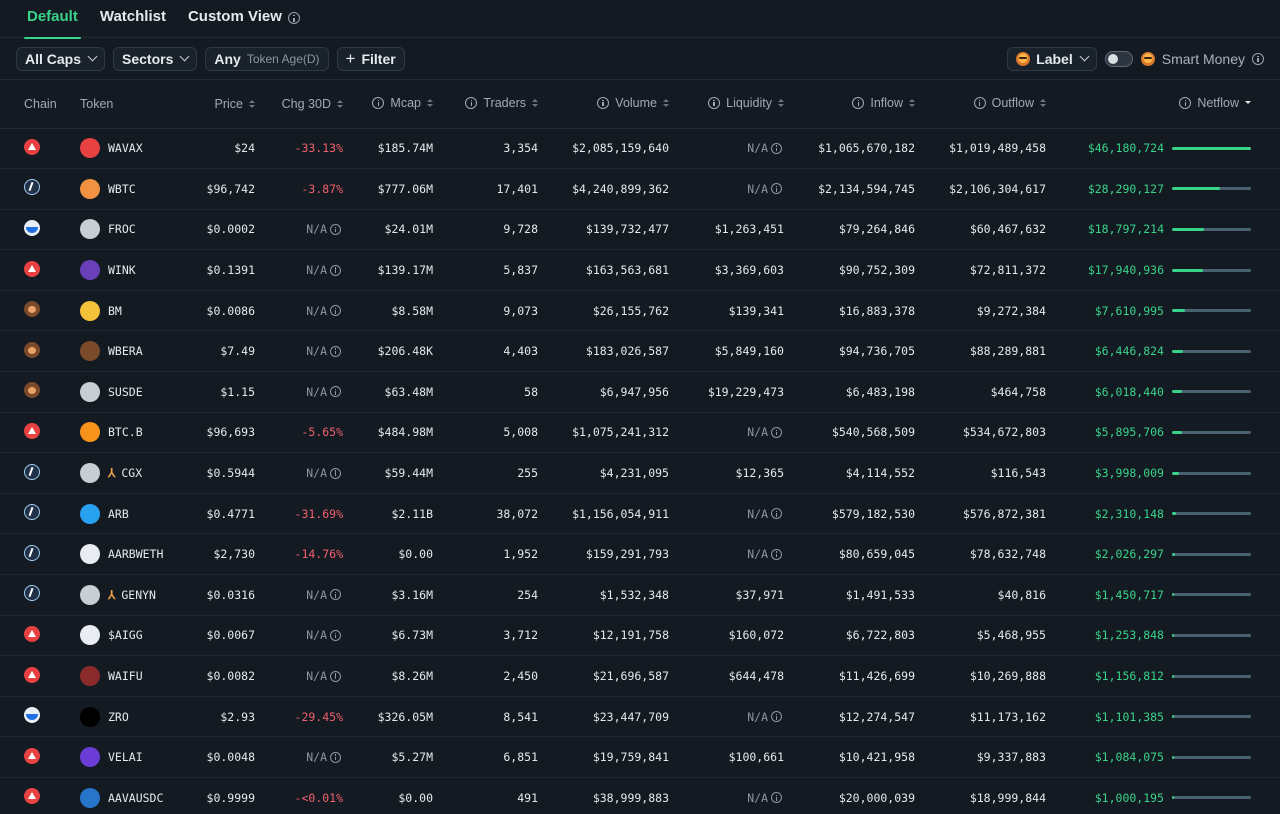 This screenshot has width=1280, height=814. Describe the element at coordinates (849, 757) in the screenshot. I see `inflow-cell: $10,421,958` at that location.